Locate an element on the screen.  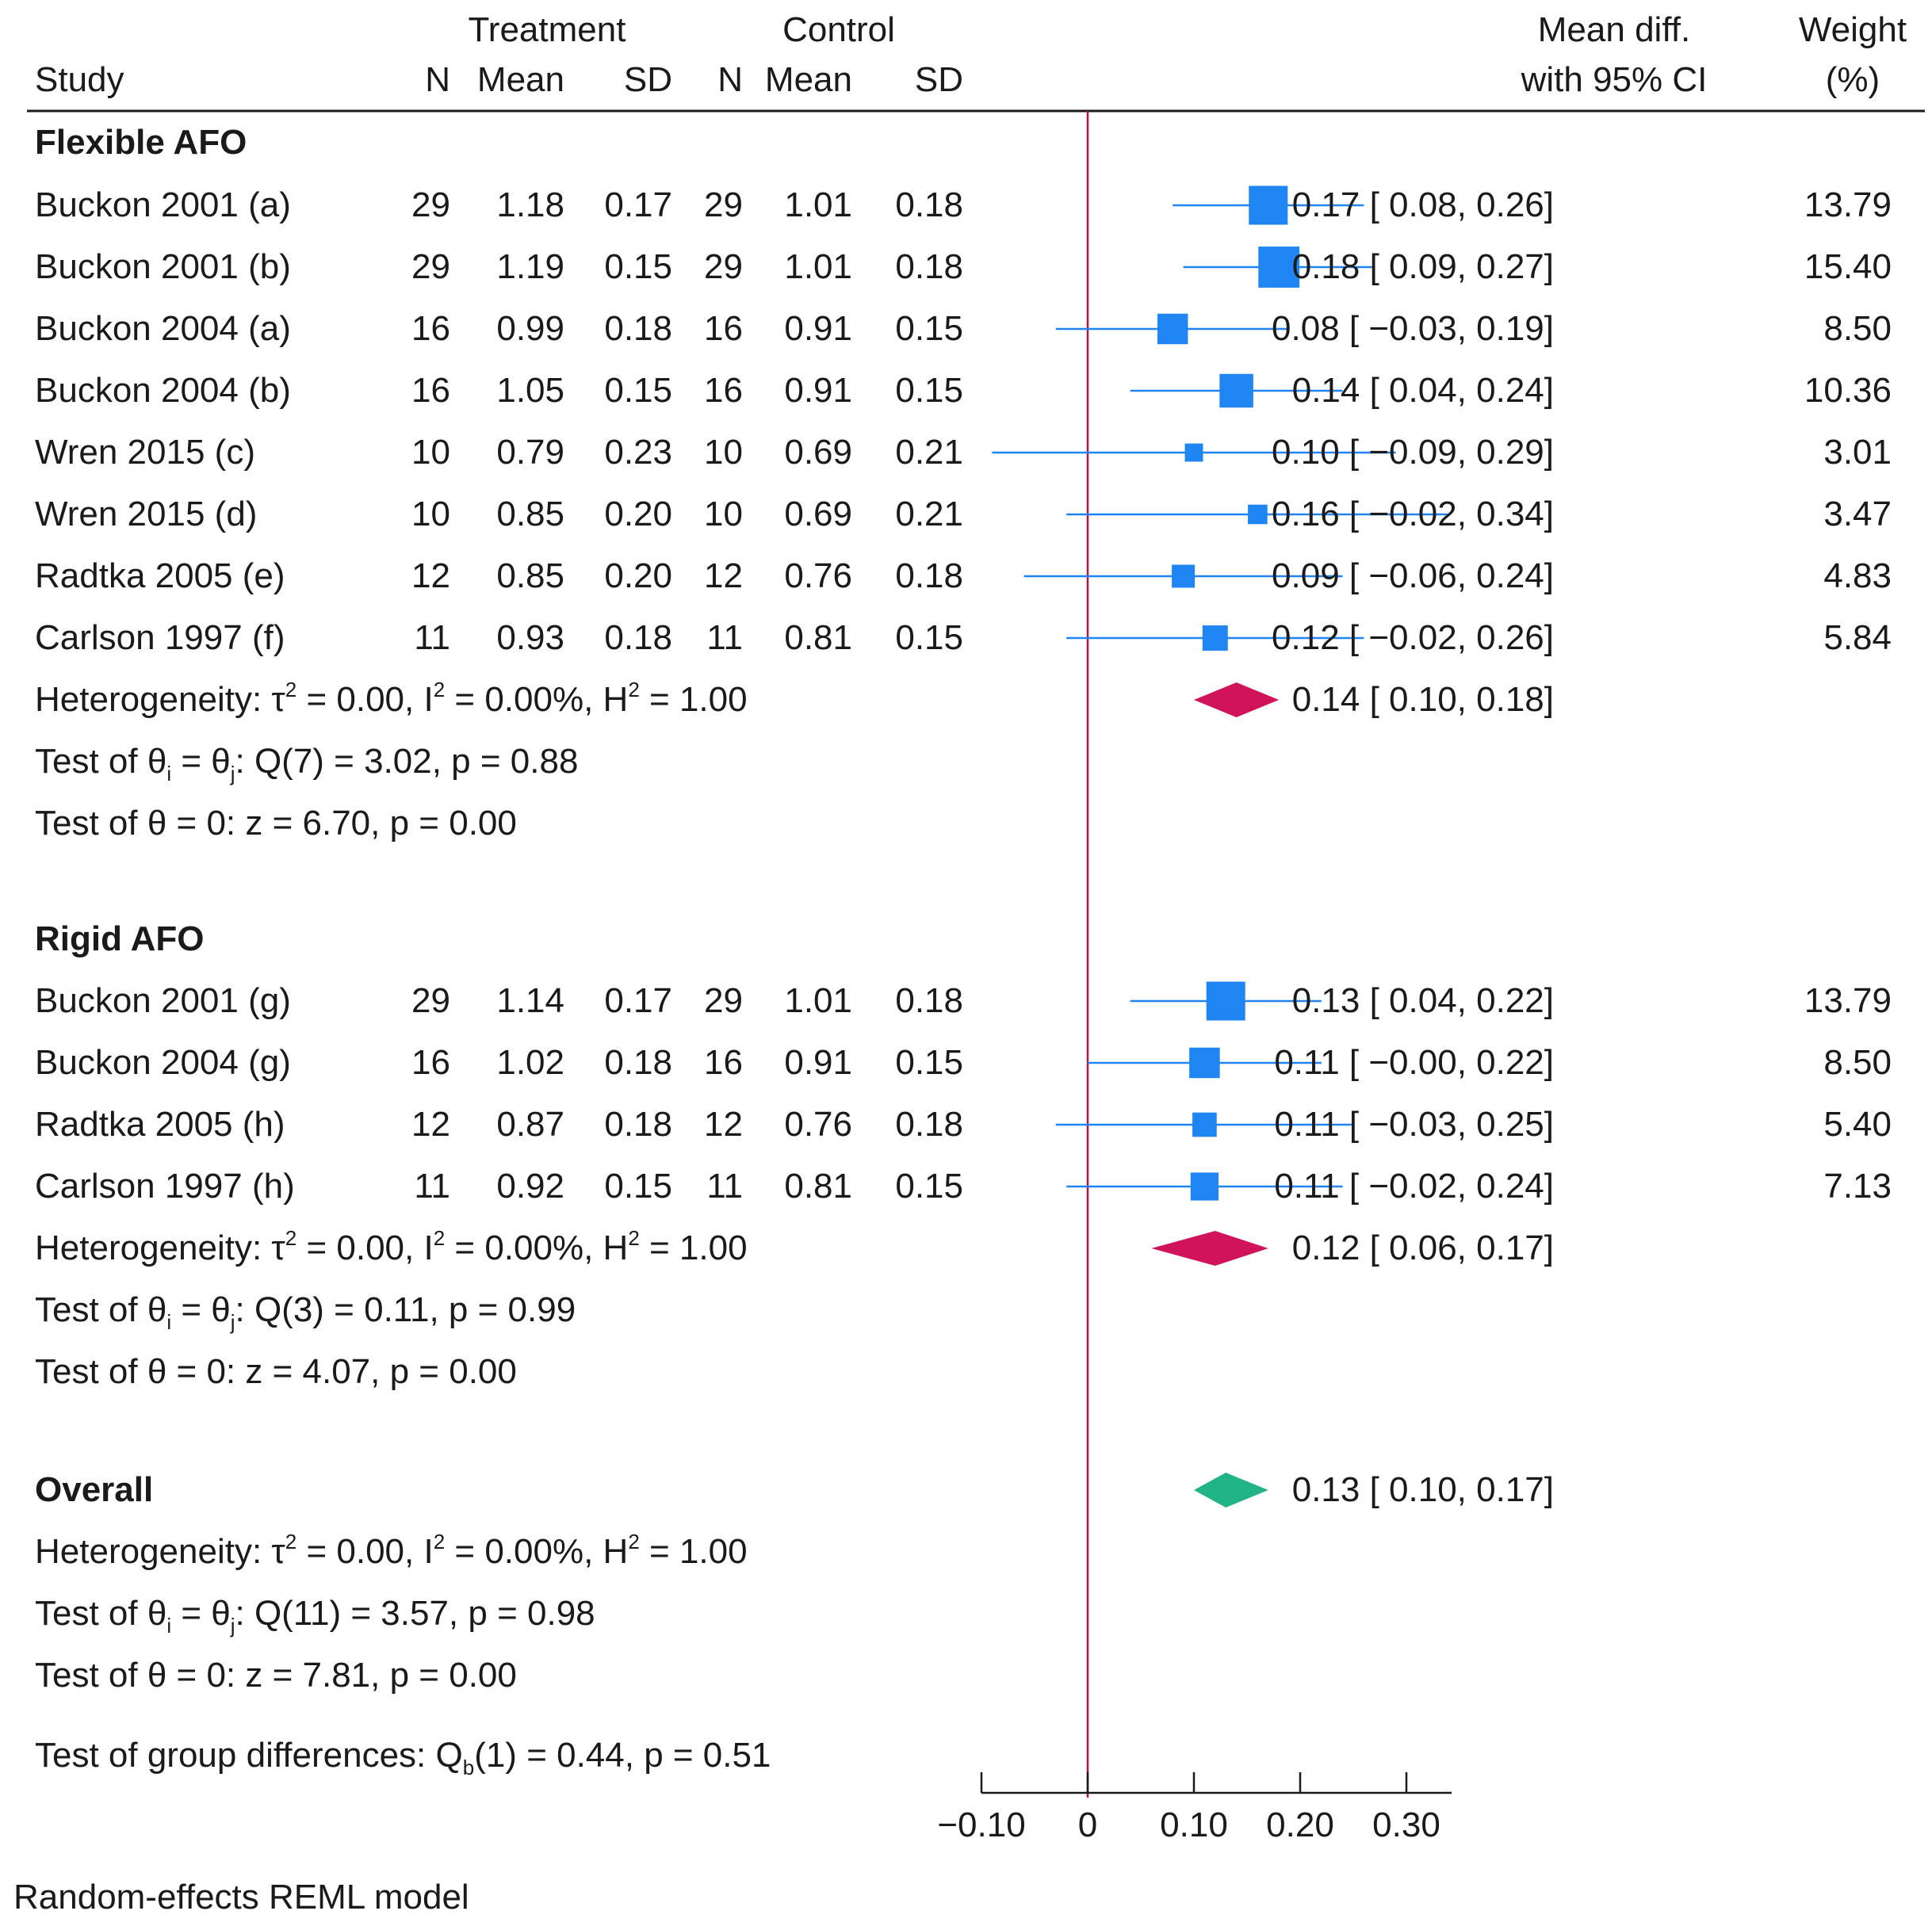
group-0-study-4-name: Wren 2015 (c) is located at coordinates (145, 453).